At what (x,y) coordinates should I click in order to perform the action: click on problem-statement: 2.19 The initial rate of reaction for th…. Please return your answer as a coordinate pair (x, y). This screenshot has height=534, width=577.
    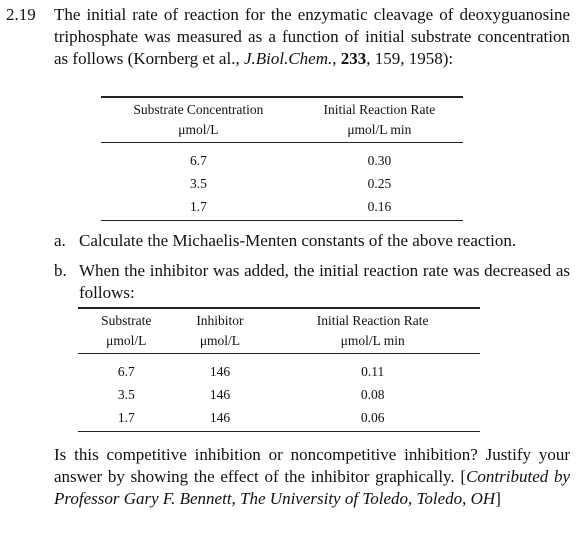
    Looking at the image, I should click on (288, 37).